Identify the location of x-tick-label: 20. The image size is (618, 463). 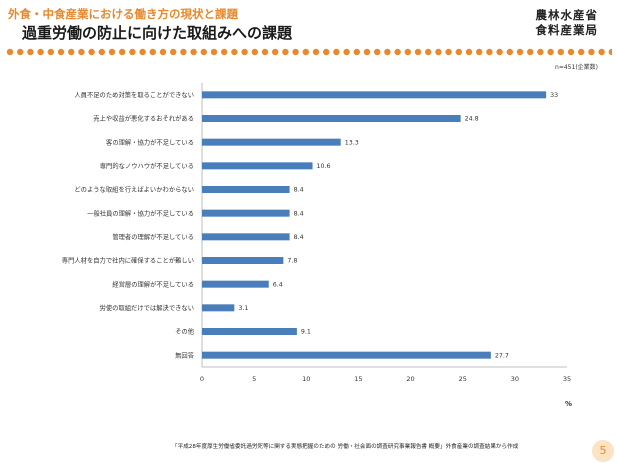
(410, 379).